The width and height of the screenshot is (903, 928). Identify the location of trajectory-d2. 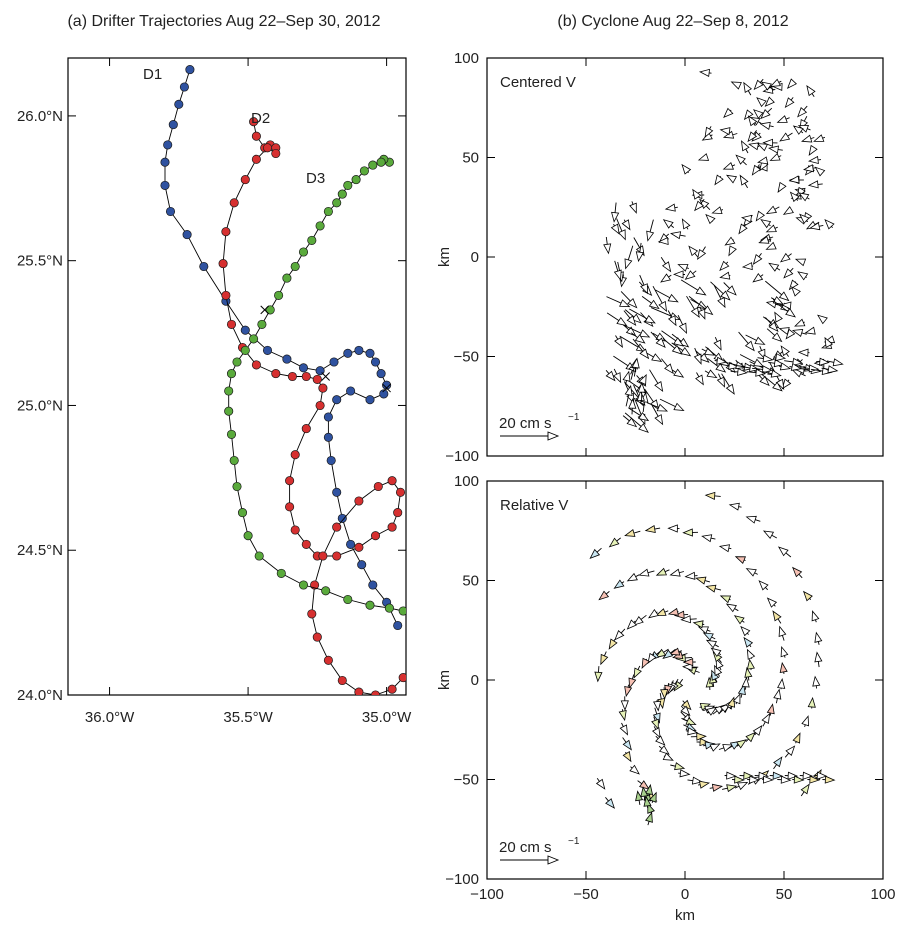
(312, 406).